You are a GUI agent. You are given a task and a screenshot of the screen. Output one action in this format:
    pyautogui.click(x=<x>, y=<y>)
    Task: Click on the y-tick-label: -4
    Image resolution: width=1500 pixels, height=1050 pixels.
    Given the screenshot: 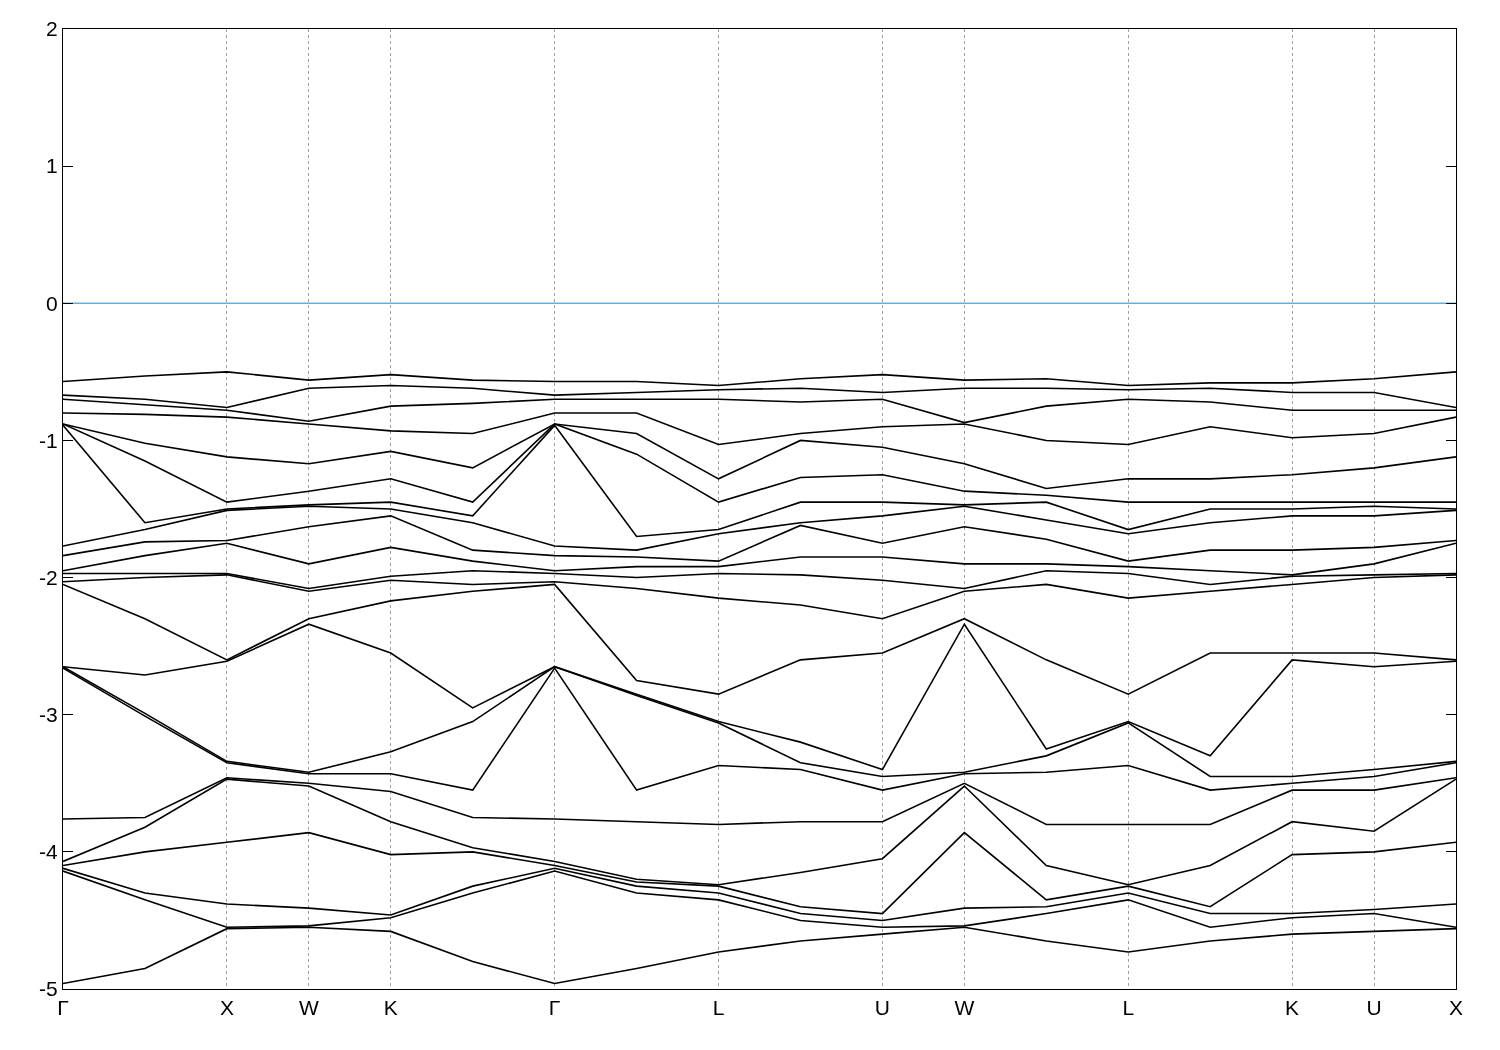 What is the action you would take?
    pyautogui.click(x=49, y=852)
    